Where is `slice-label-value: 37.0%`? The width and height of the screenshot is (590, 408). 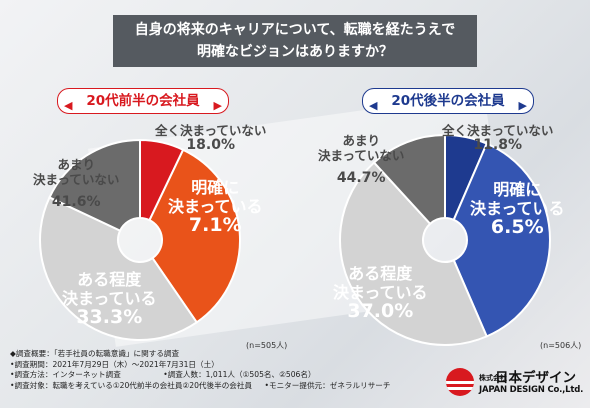 slice-label-value: 37.0% is located at coordinates (380, 311).